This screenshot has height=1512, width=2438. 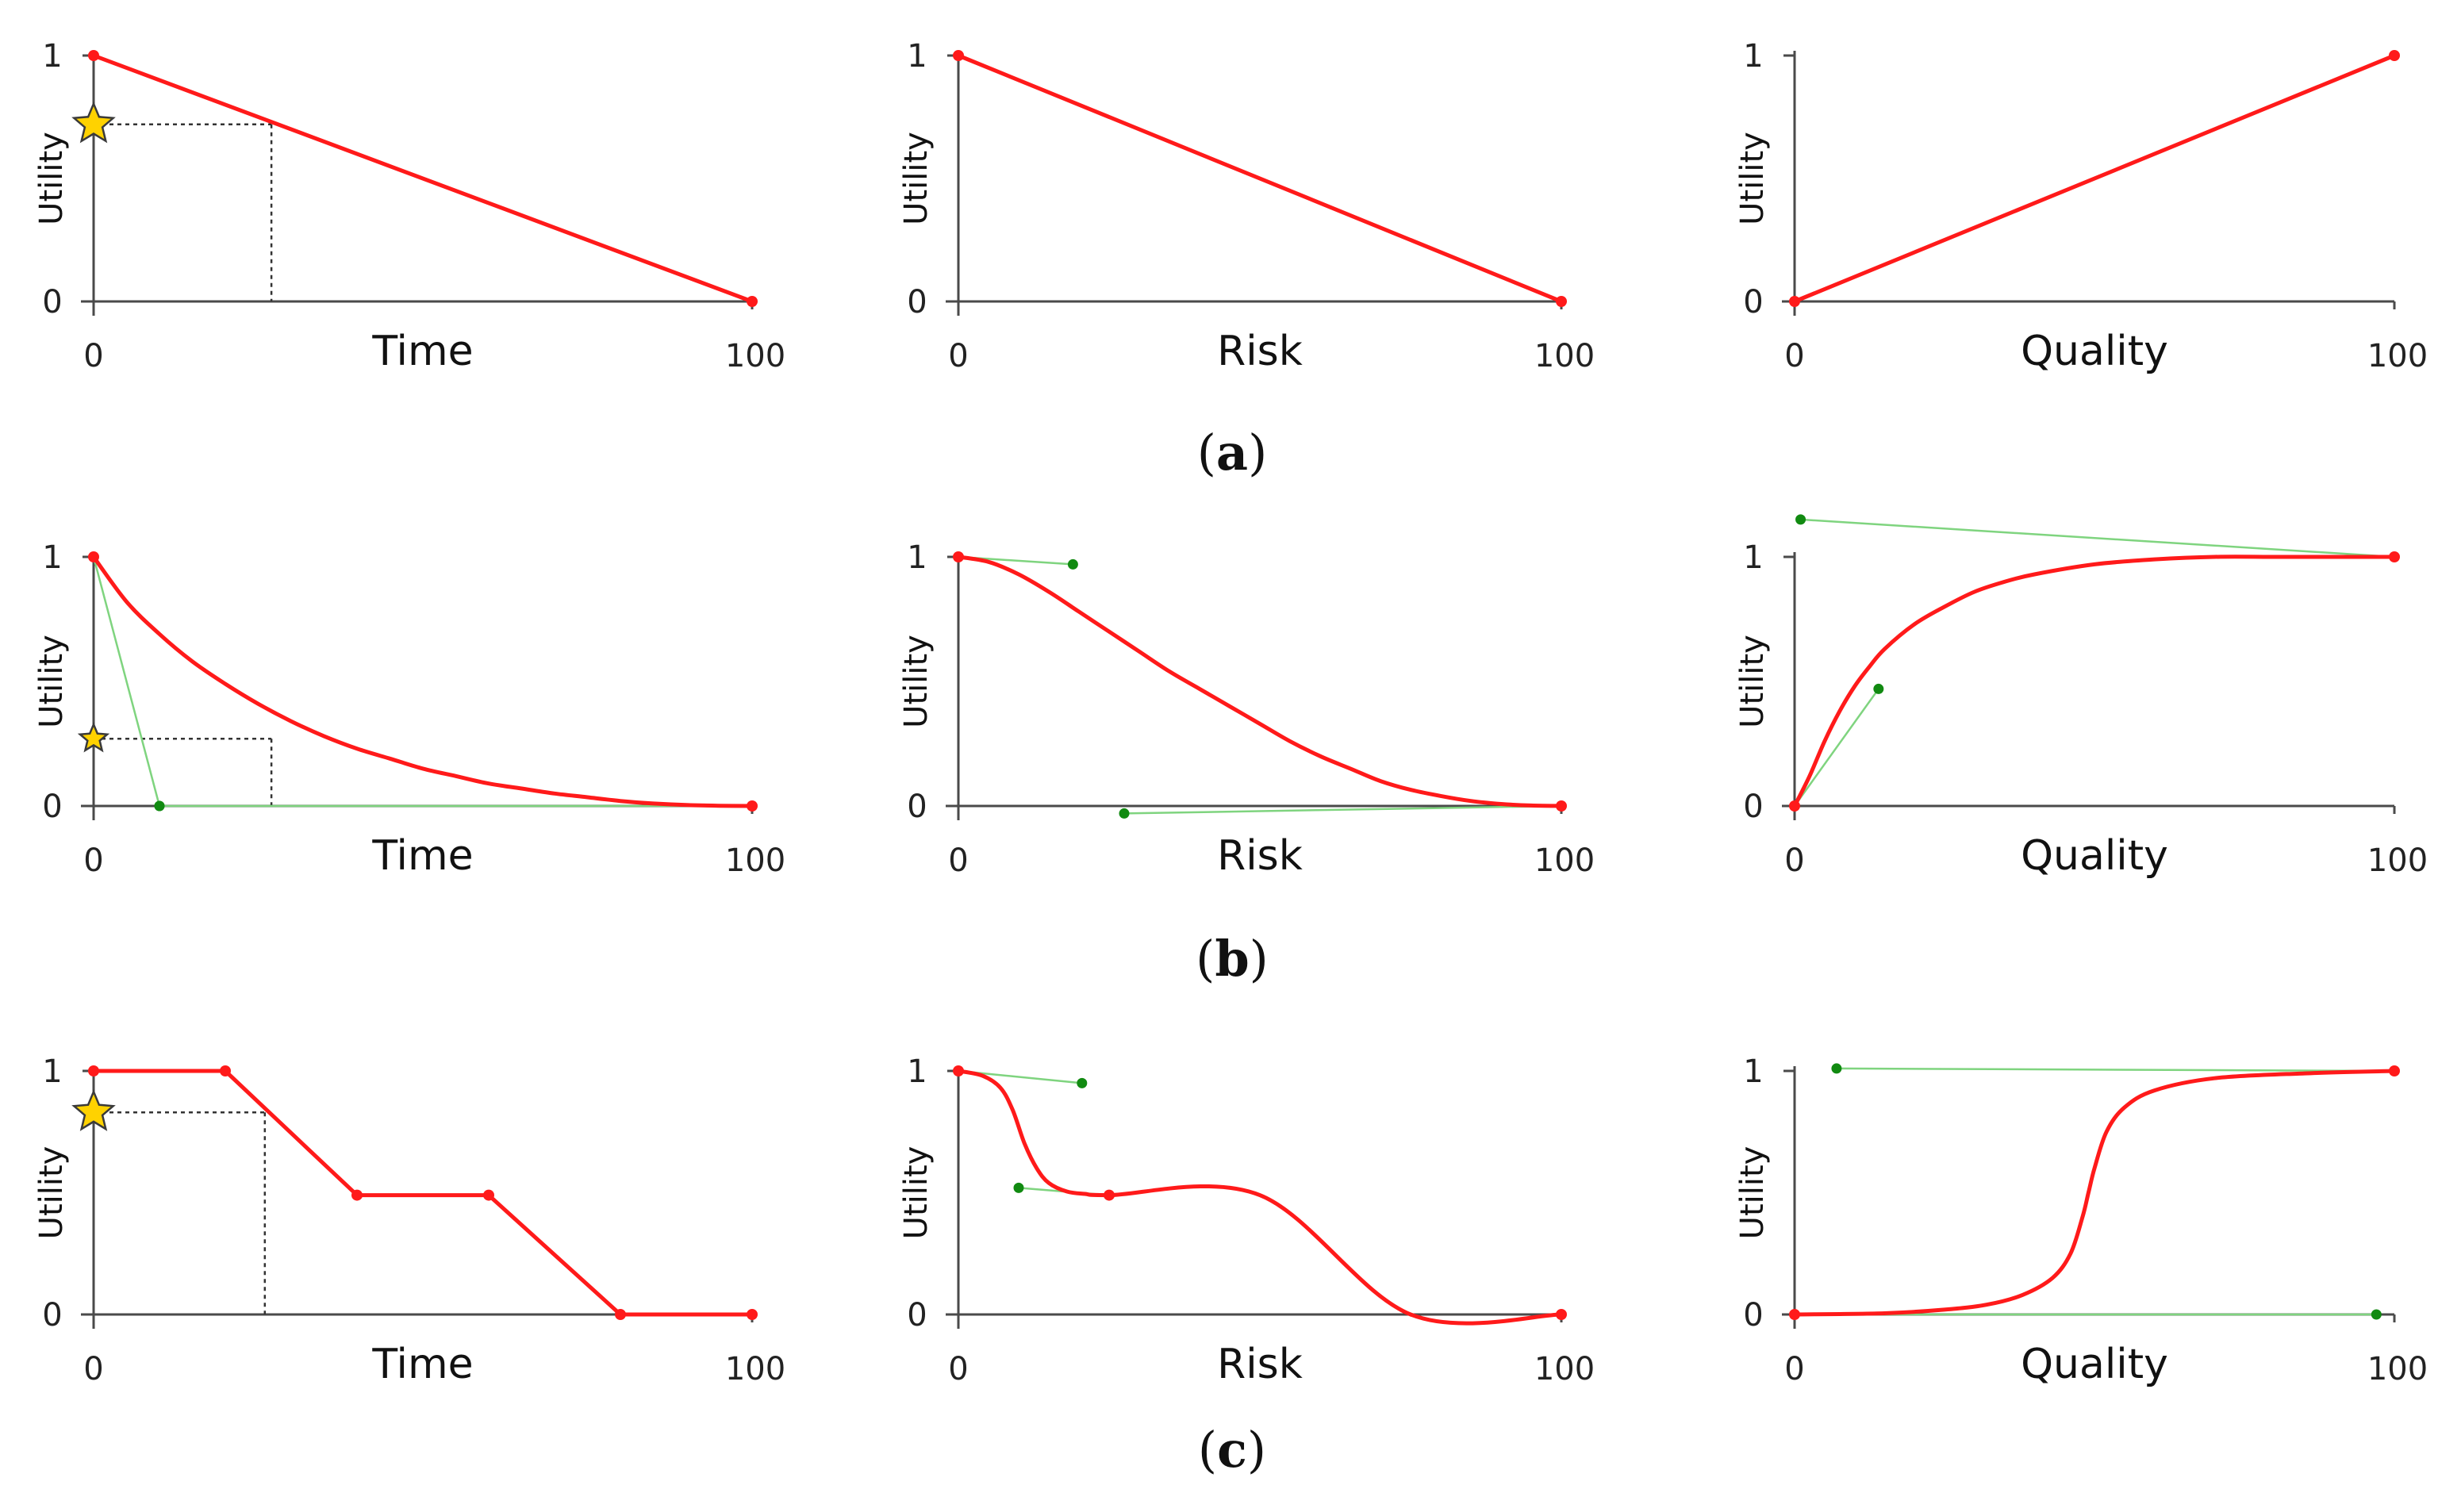 I want to click on panel-b-risk: 0 1 0 100 Risk Utility, so click(x=1246, y=710).